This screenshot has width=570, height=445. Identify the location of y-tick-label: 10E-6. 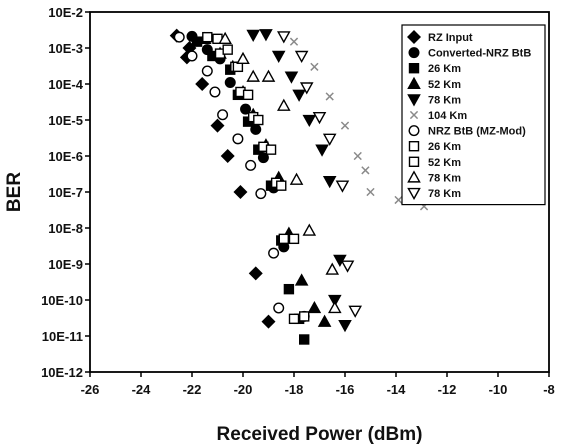
(65, 156).